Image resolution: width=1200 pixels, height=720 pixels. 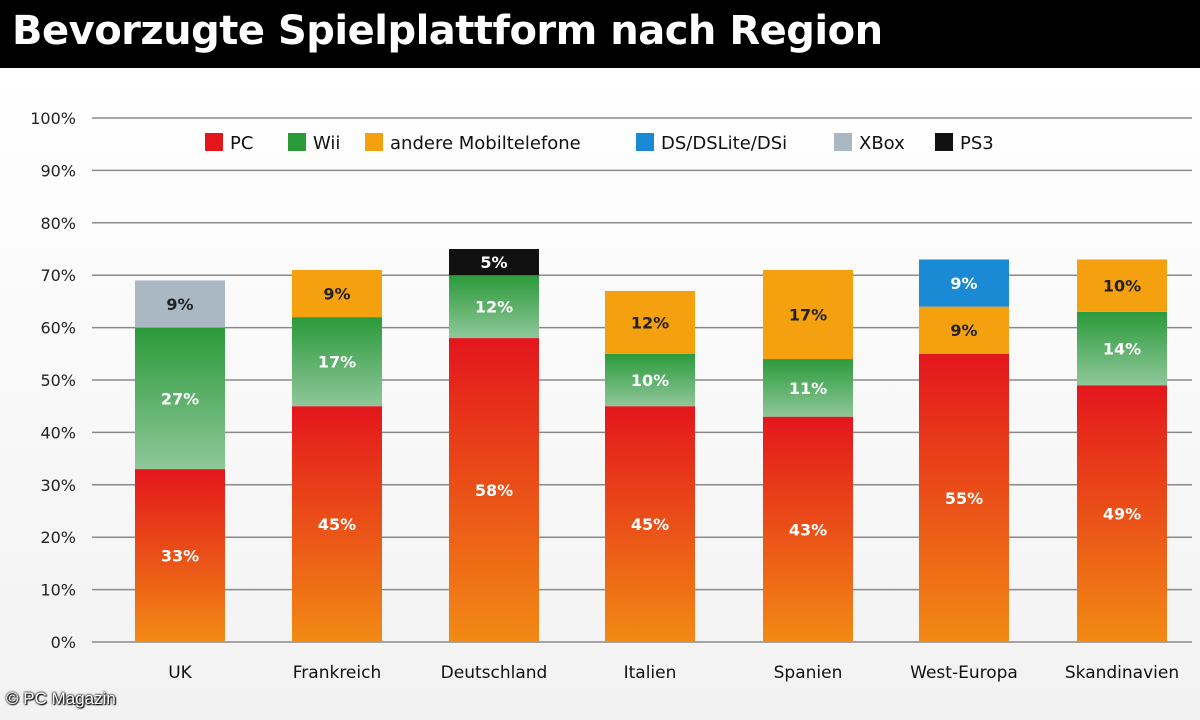 I want to click on bar-segment-xbox, so click(x=180, y=304).